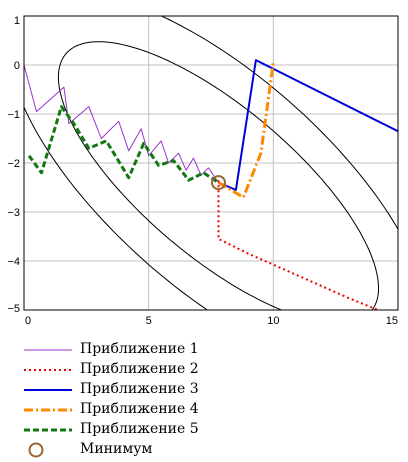  What do you see at coordinates (139, 409) in the screenshot?
I see `legend-label-4: Приближение 4` at bounding box center [139, 409].